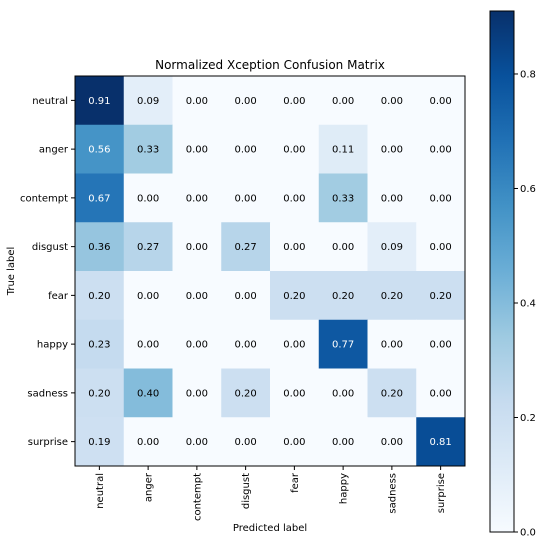  I want to click on colorbar-tick-label: 0.4, so click(528, 303).